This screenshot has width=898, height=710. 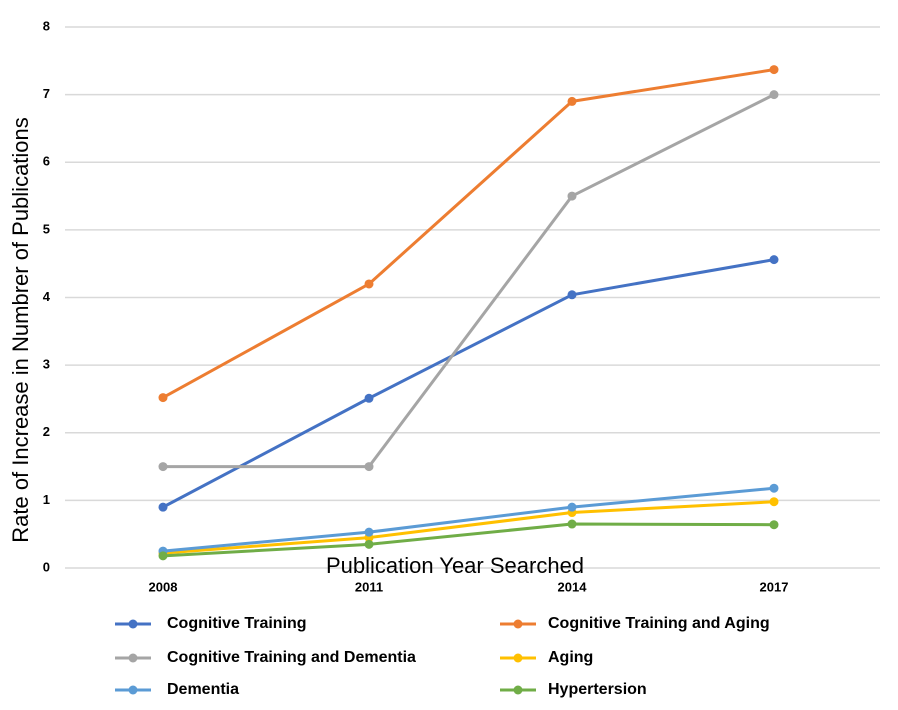 I want to click on y-tick-label: 5, so click(x=46, y=228).